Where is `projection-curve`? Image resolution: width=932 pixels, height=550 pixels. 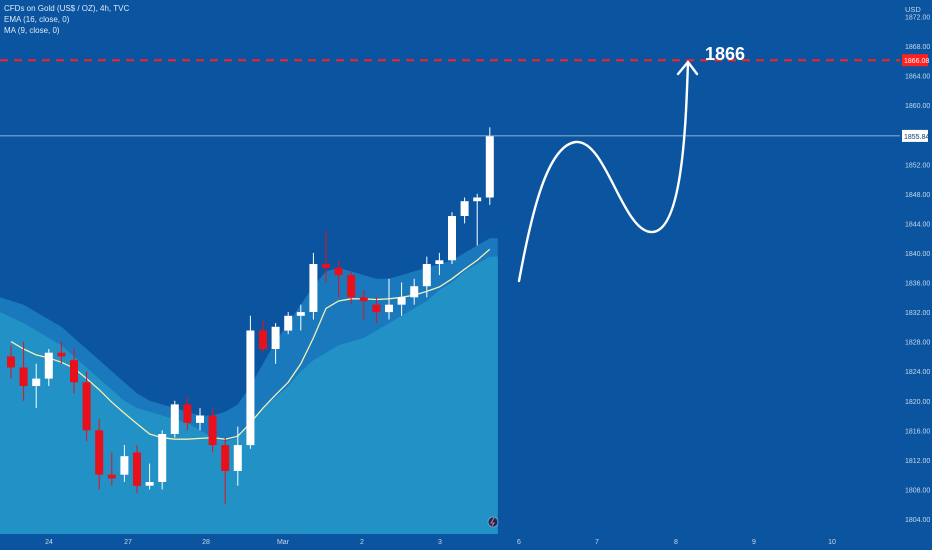 projection-curve is located at coordinates (603, 171).